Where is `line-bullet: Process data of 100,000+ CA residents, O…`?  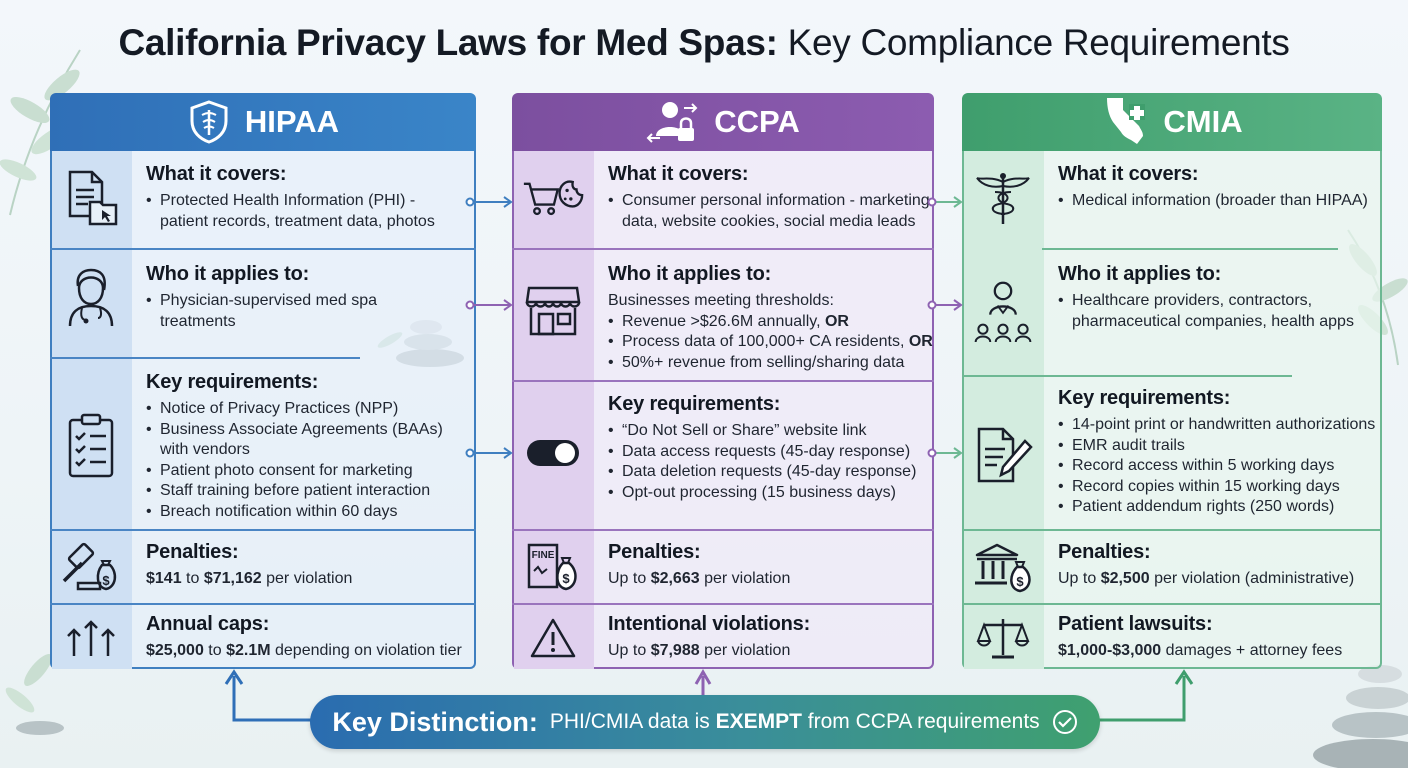 line-bullet: Process data of 100,000+ CA residents, O… is located at coordinates (770, 342).